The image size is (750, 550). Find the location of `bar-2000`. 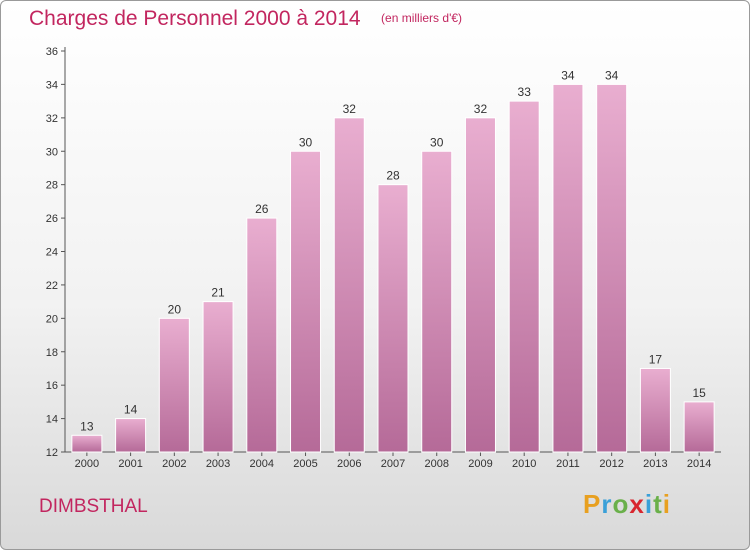

bar-2000 is located at coordinates (87, 443).